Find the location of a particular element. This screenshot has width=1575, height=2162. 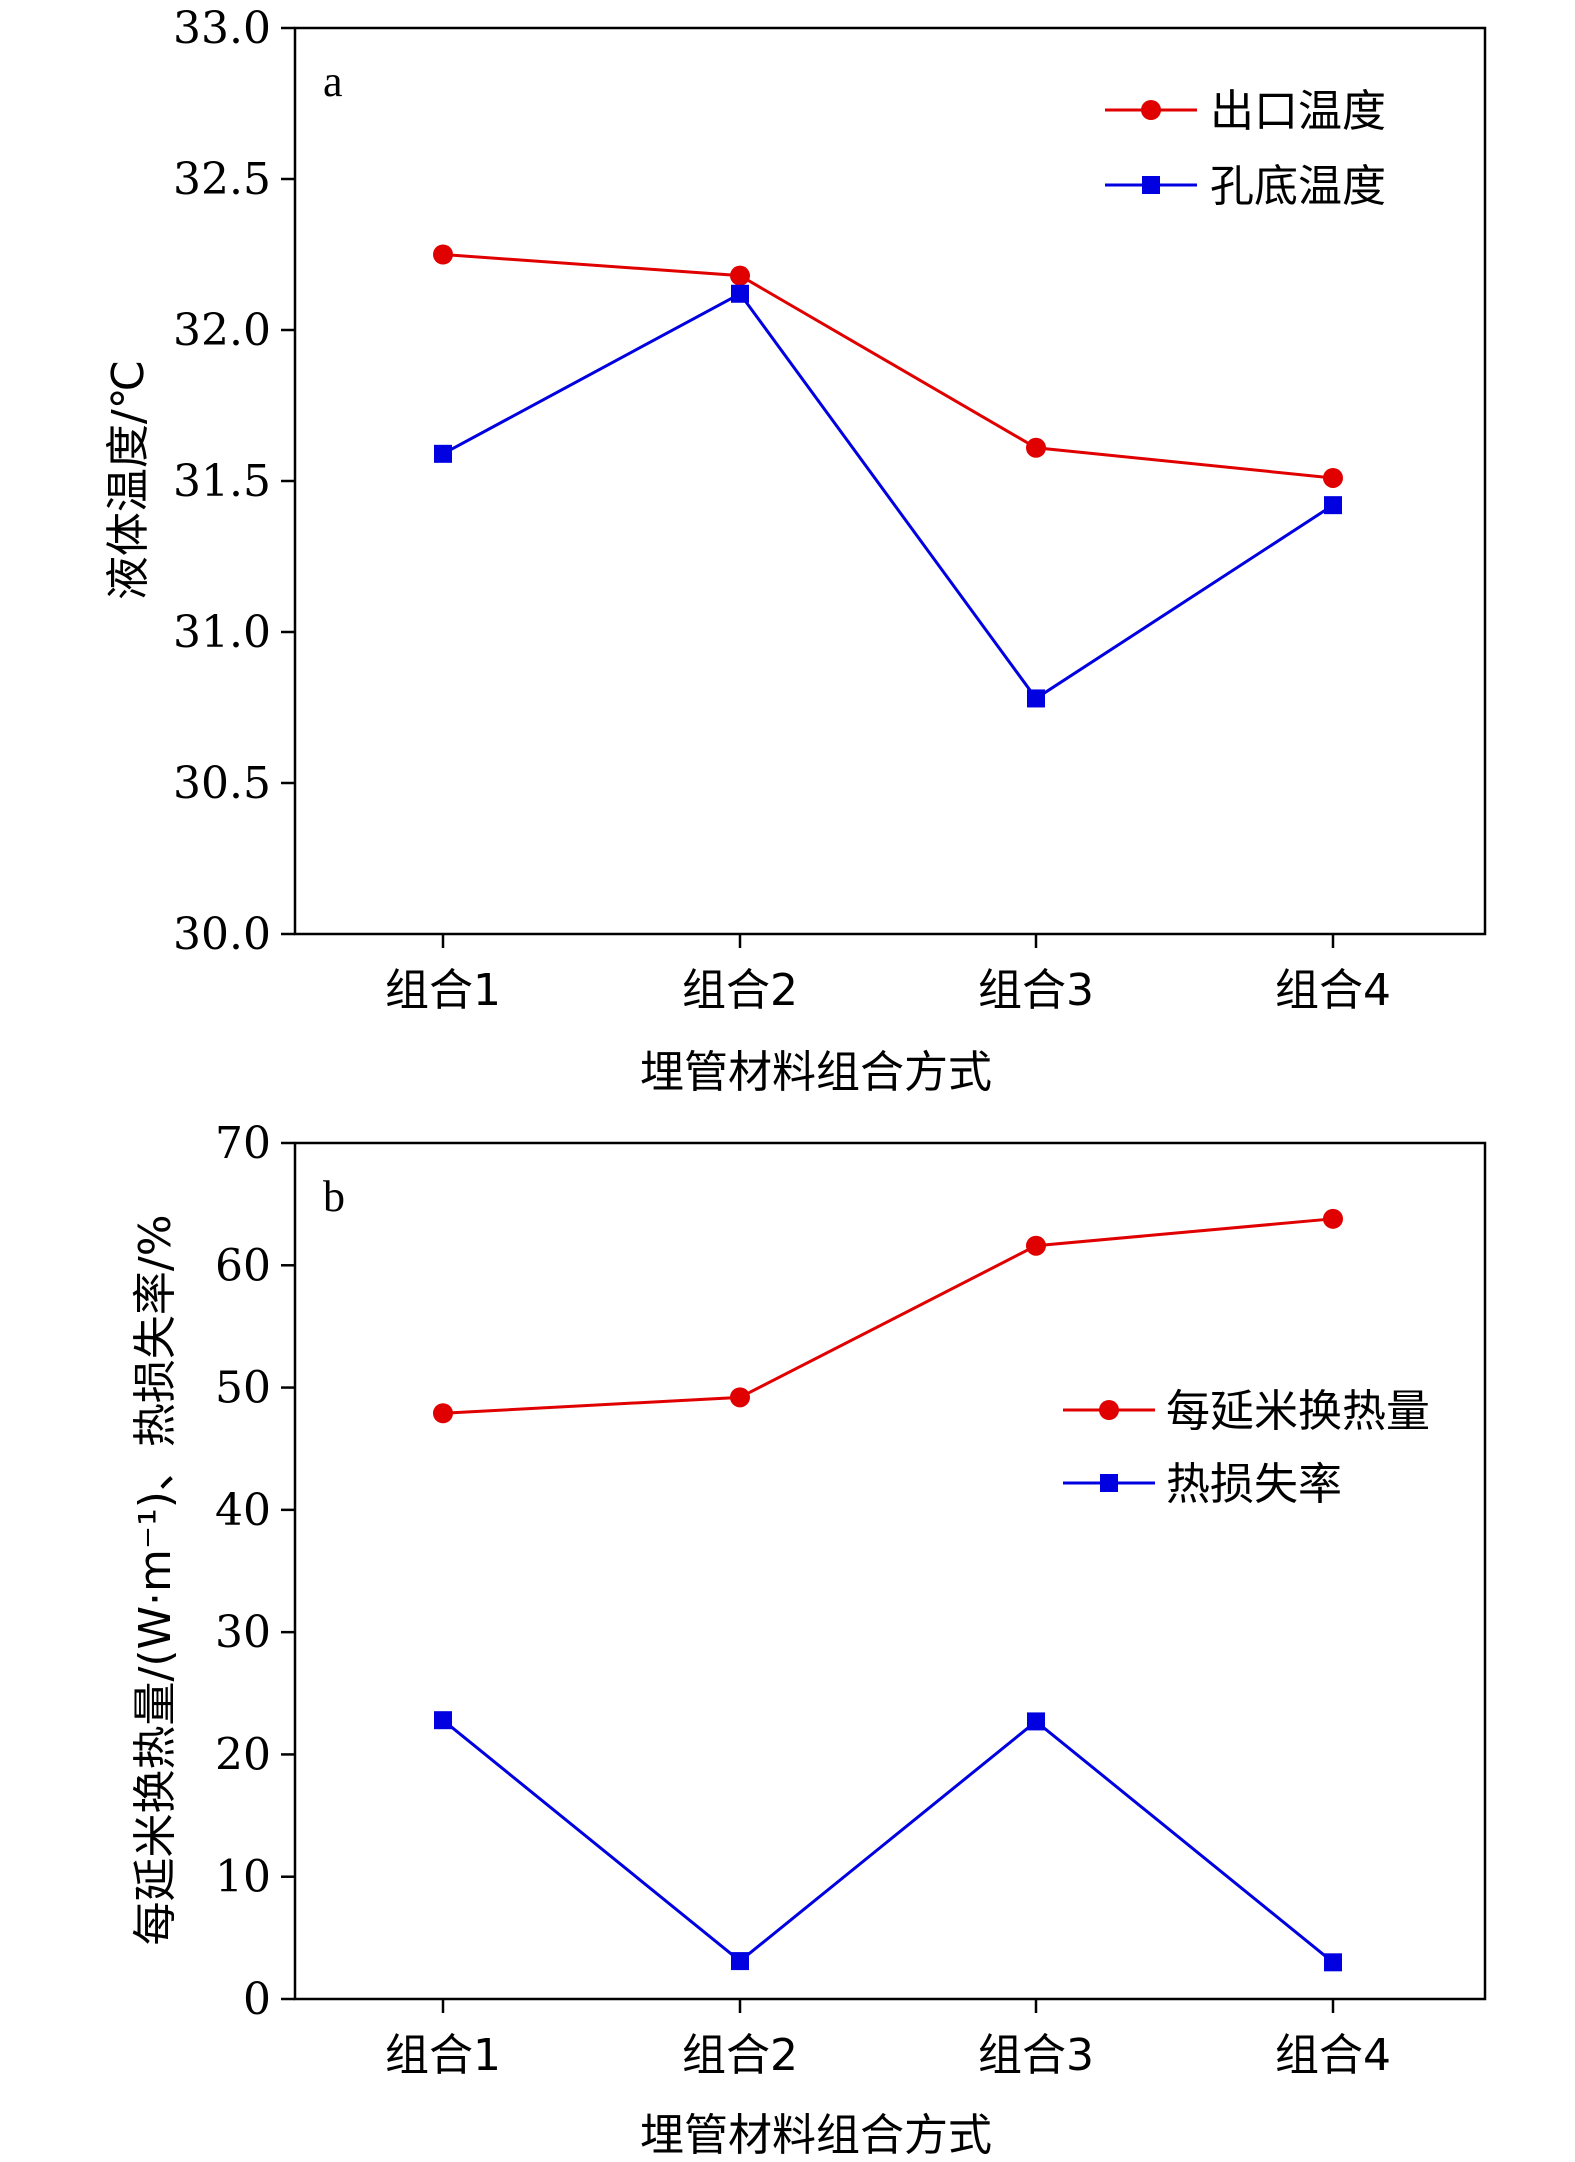

y-tick-label: 30.0 is located at coordinates (222, 934).